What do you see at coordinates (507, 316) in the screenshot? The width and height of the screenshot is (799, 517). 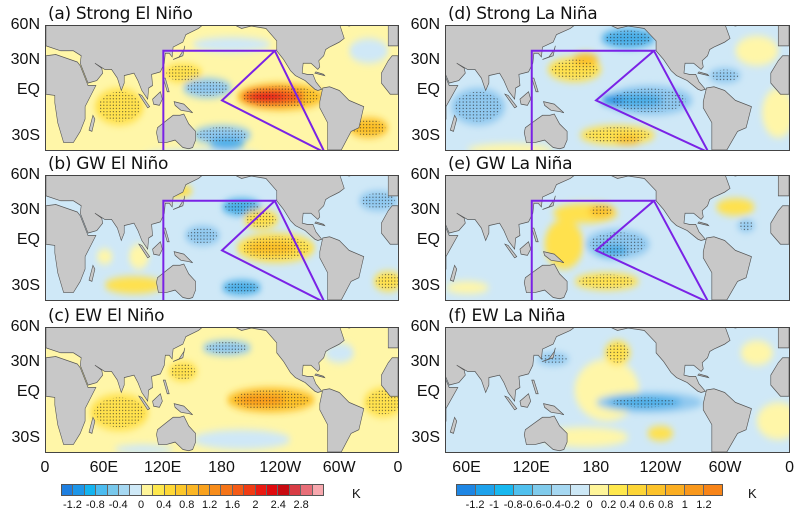 I see `panel-title: (f) EW La Niña` at bounding box center [507, 316].